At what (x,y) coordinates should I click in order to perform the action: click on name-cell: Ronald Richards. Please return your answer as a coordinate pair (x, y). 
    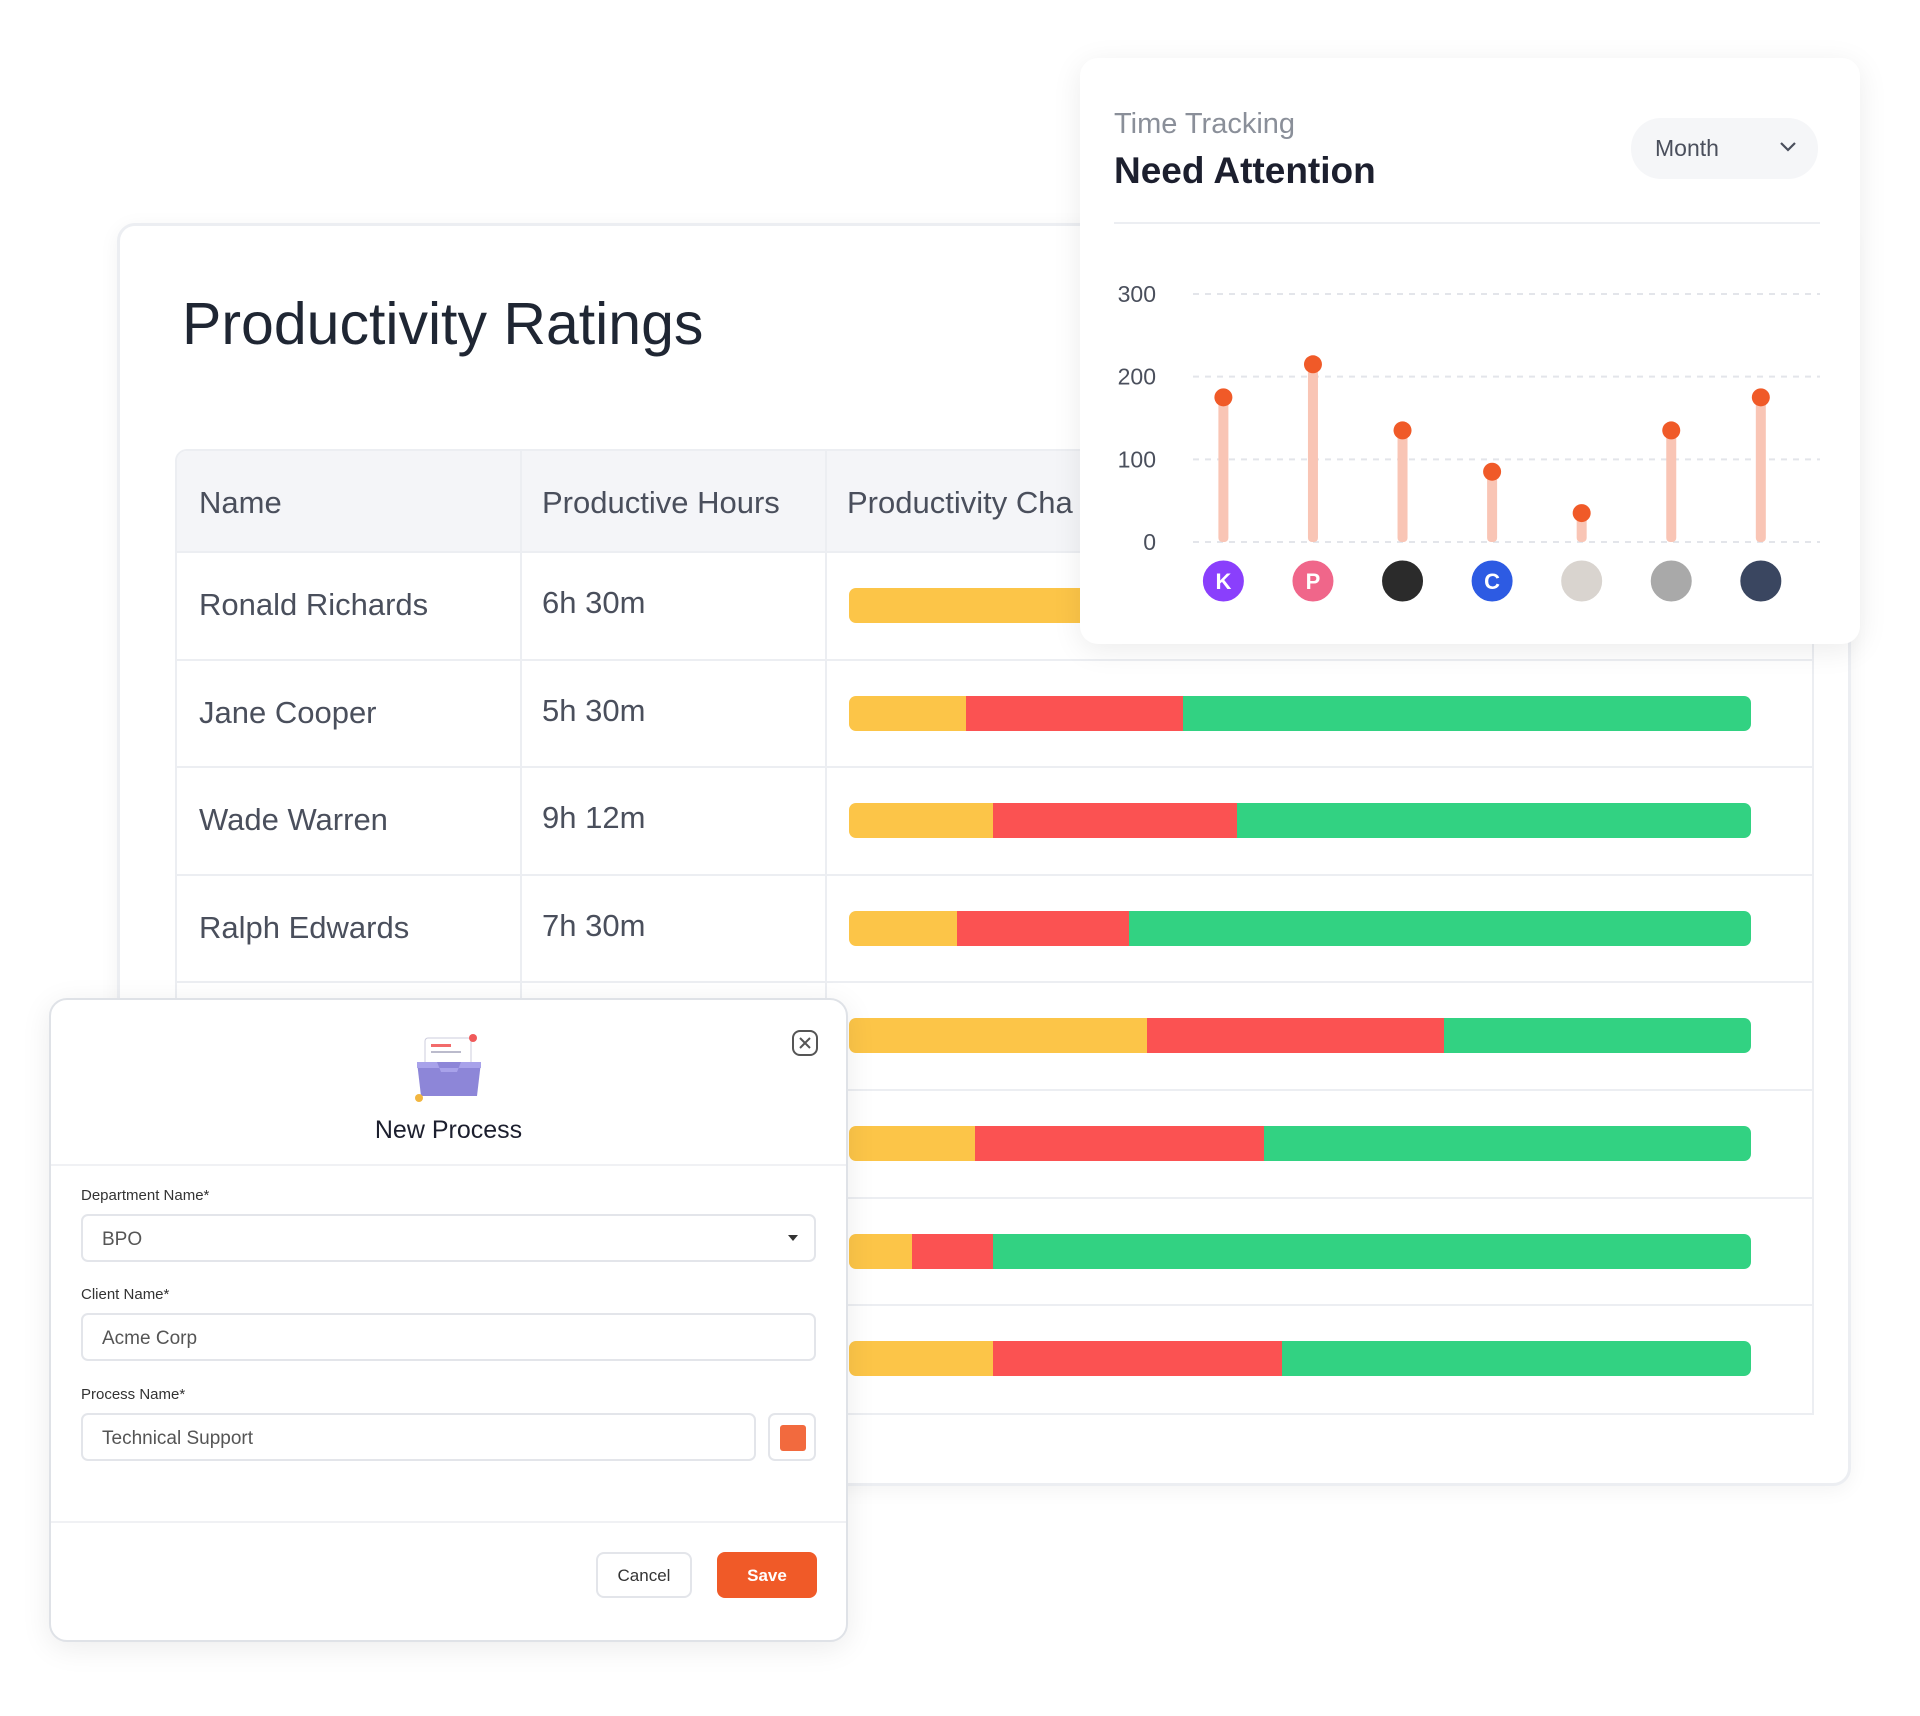
    Looking at the image, I should click on (314, 604).